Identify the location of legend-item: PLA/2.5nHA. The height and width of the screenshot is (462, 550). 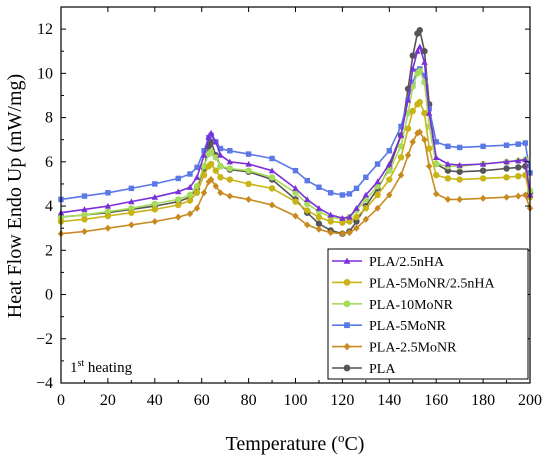
(388, 262).